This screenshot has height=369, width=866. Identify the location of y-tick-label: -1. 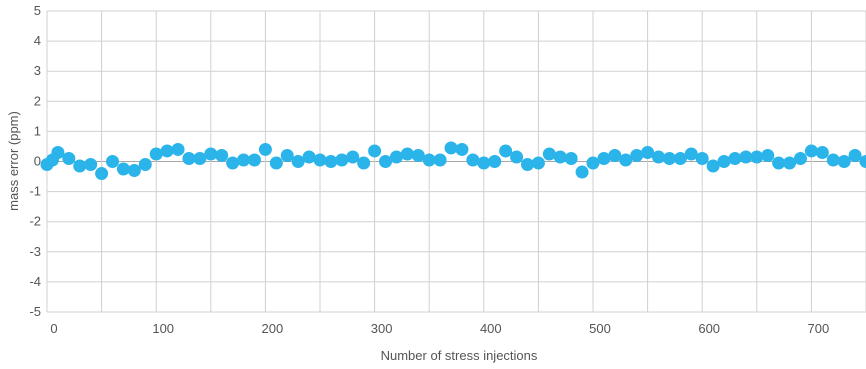
(35, 191).